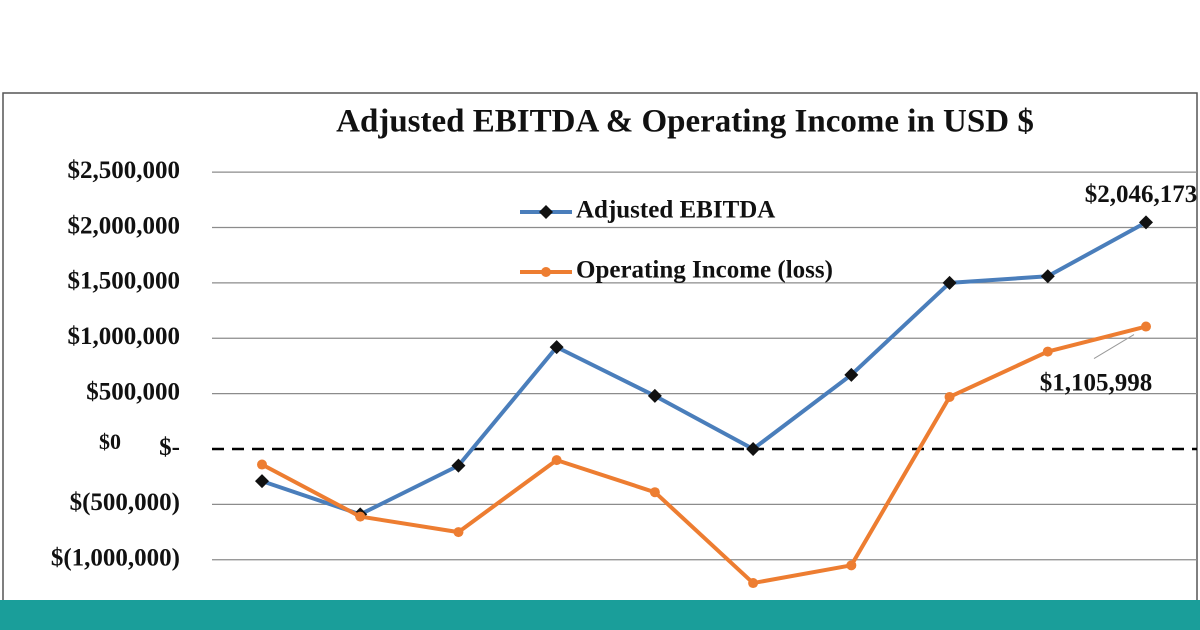 Image resolution: width=1200 pixels, height=630 pixels. I want to click on data-label: $2,046,173, so click(1141, 194).